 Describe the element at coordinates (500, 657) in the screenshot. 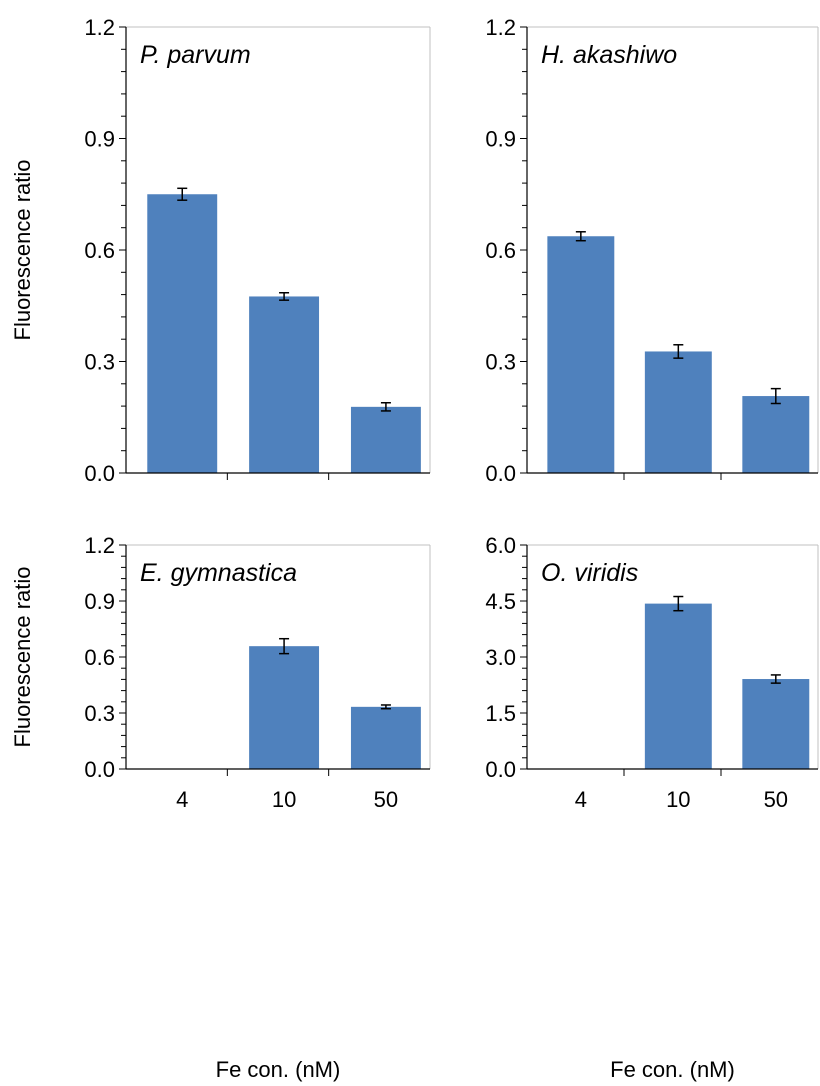

I see `y-tick-label: 3.0` at that location.